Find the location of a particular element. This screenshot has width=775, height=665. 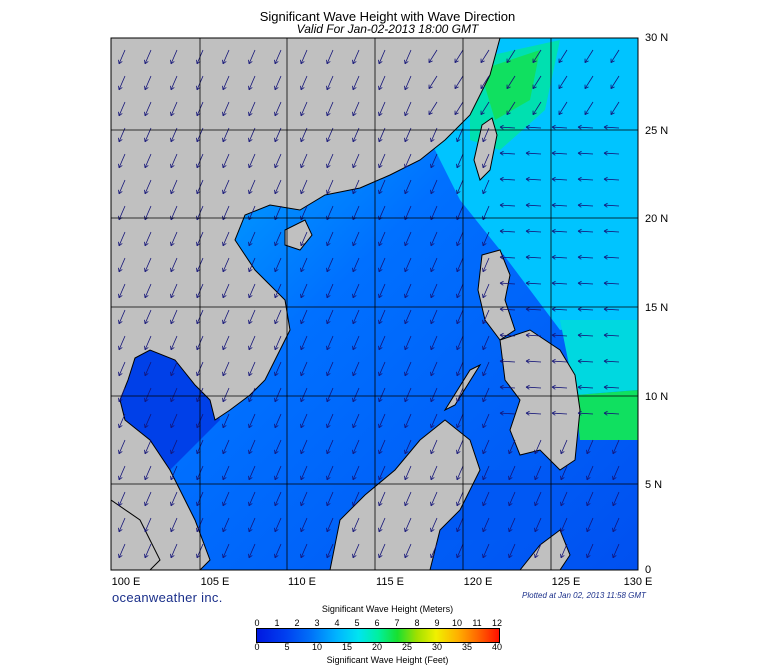

lat-label: 20 N is located at coordinates (657, 219).